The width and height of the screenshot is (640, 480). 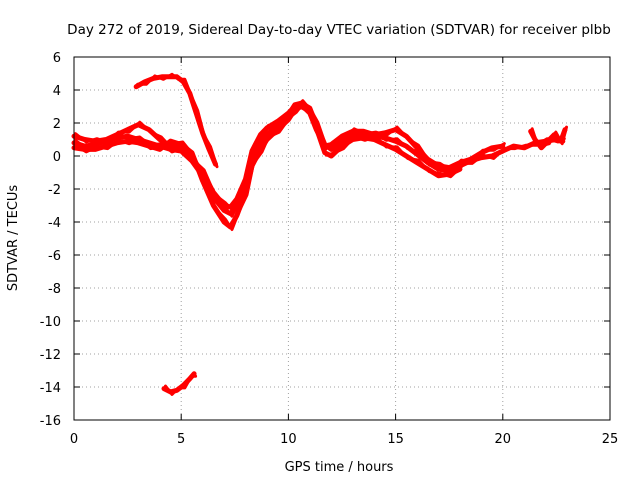 I want to click on x-tick-label: 5, so click(x=181, y=439).